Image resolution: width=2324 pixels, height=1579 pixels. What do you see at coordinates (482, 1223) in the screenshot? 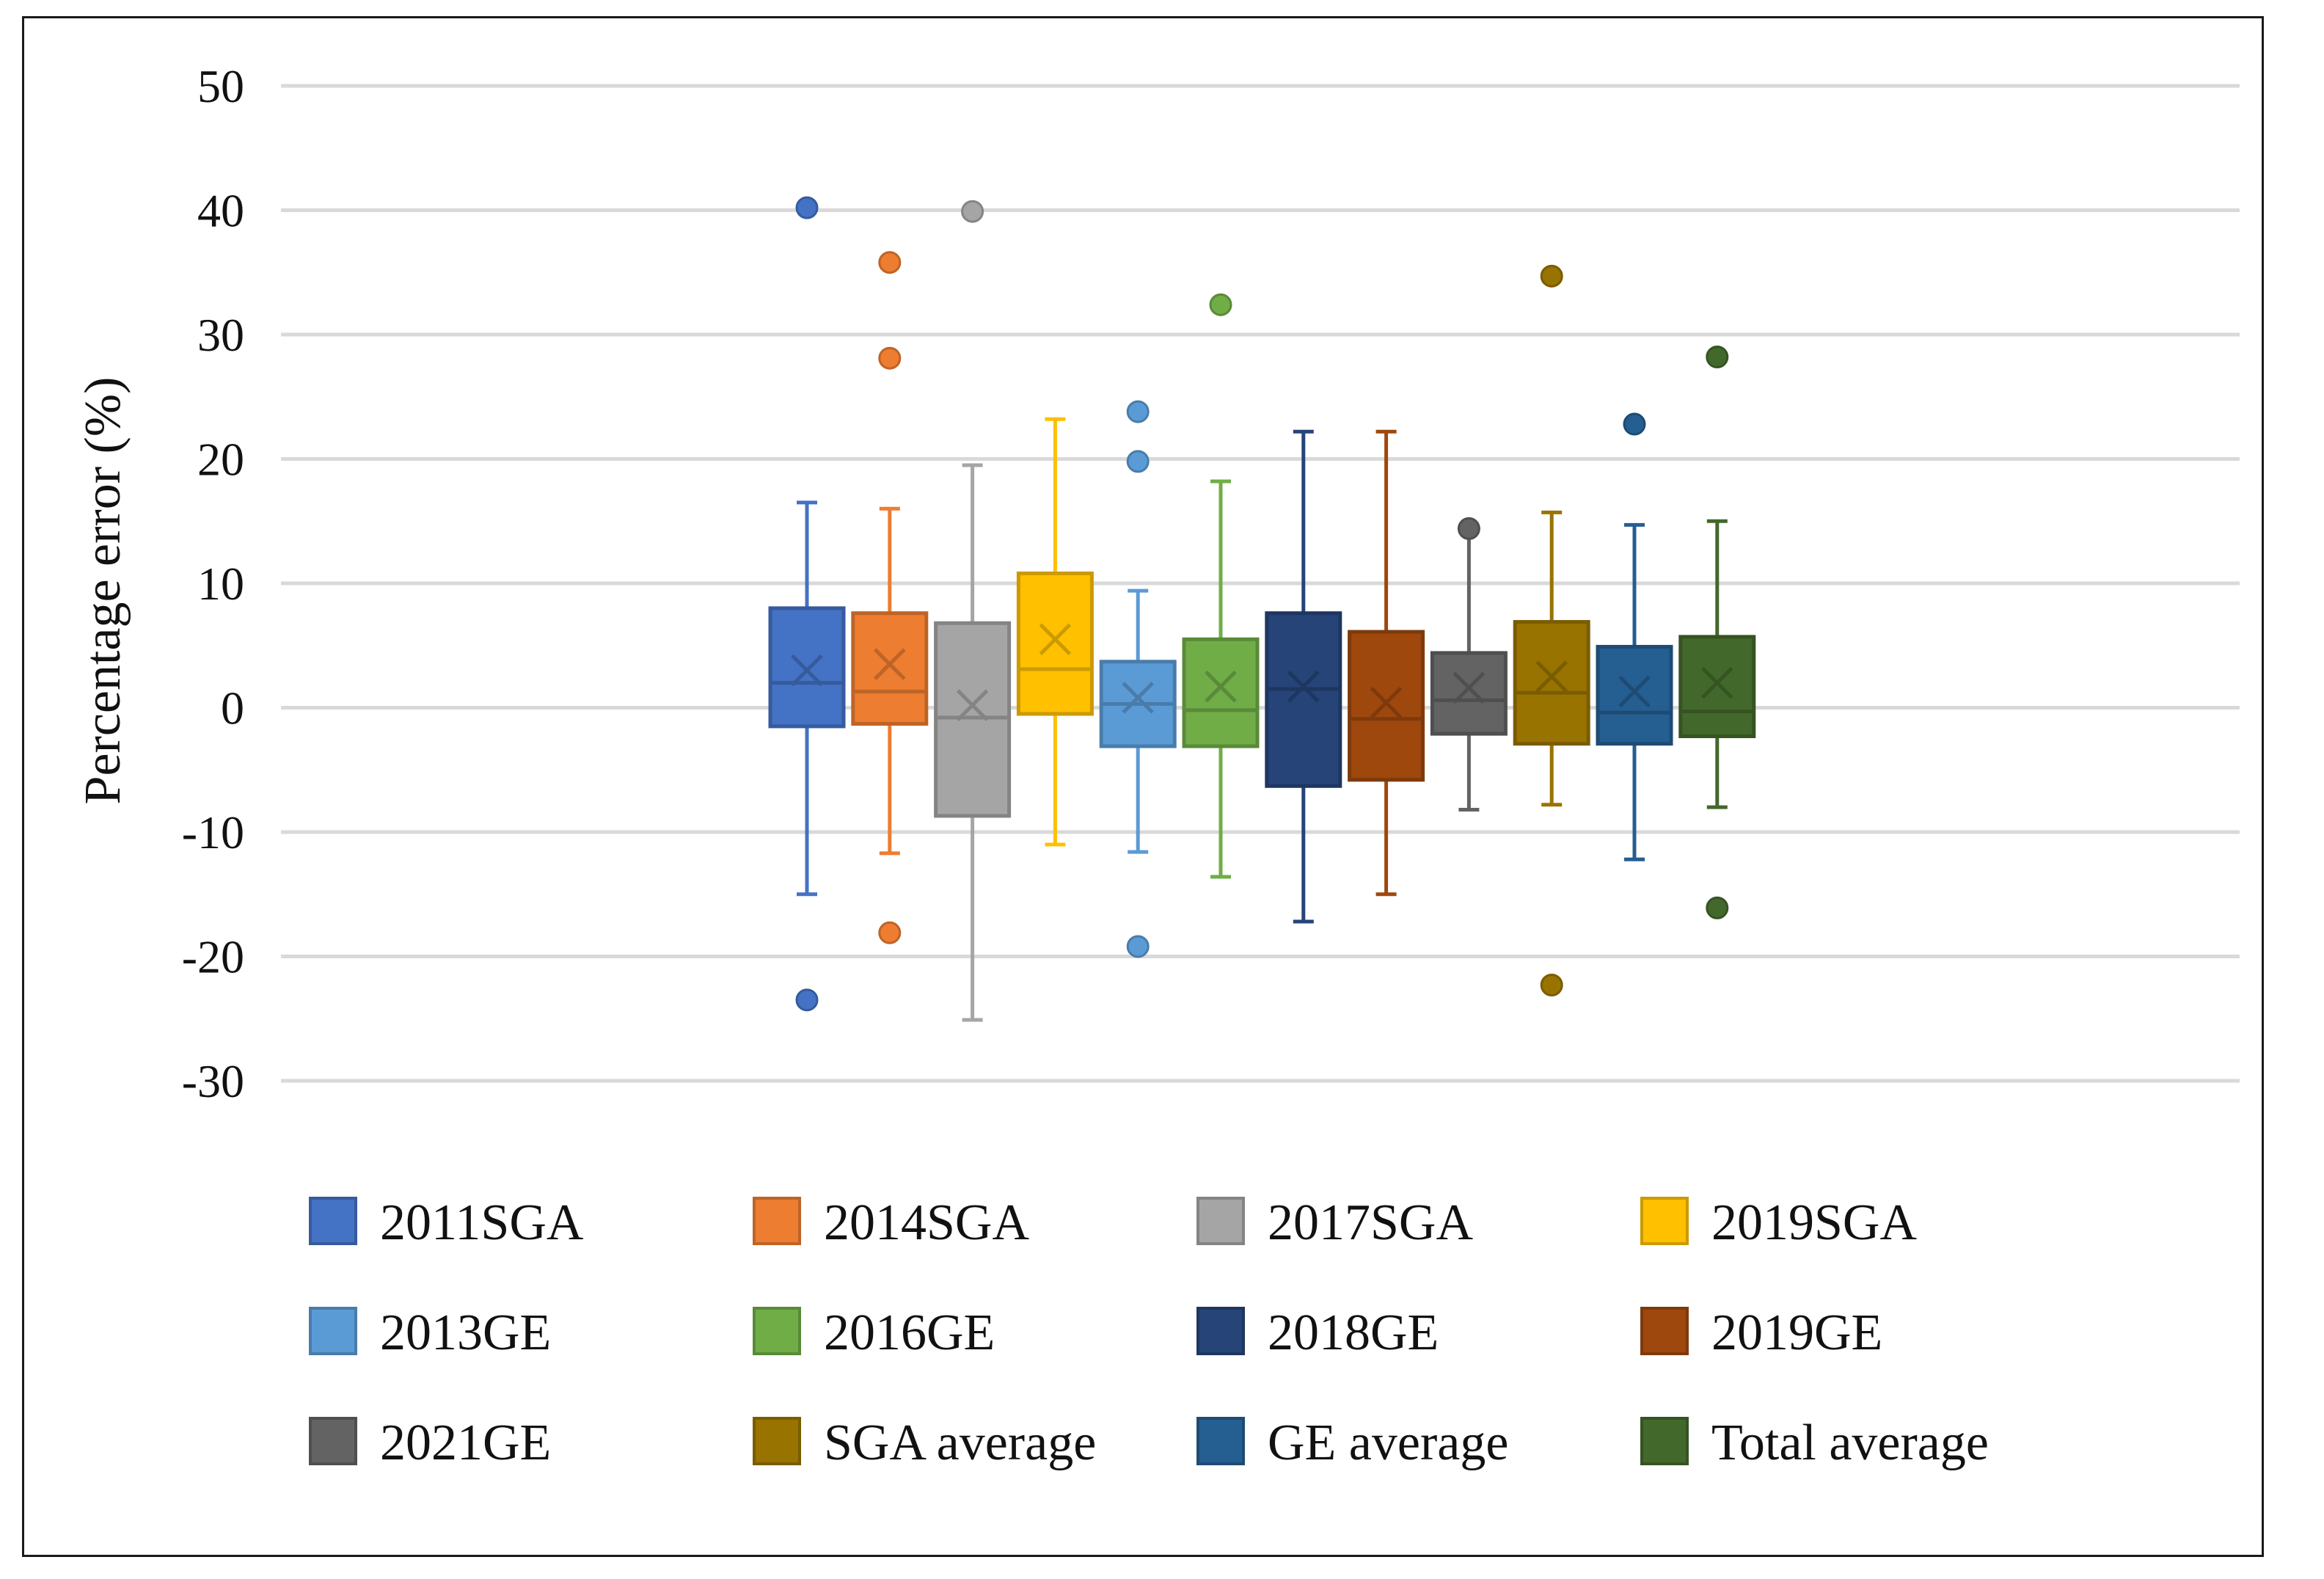
I see `legend-label: 2011SGA` at bounding box center [482, 1223].